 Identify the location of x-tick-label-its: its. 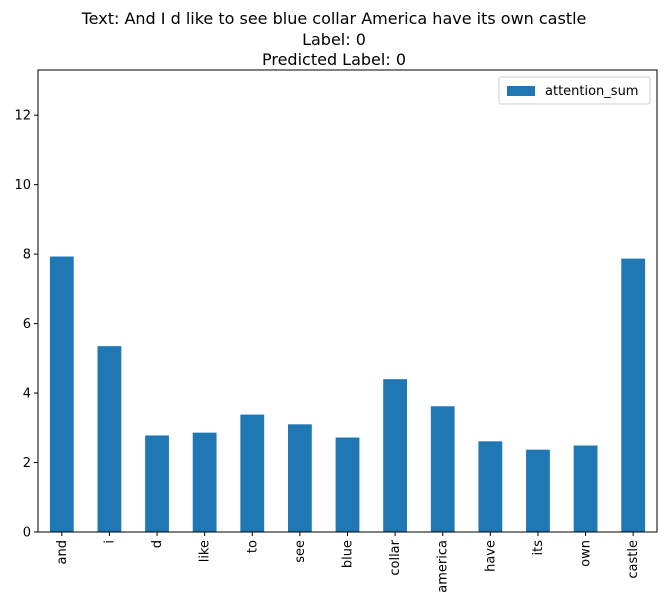
(538, 548).